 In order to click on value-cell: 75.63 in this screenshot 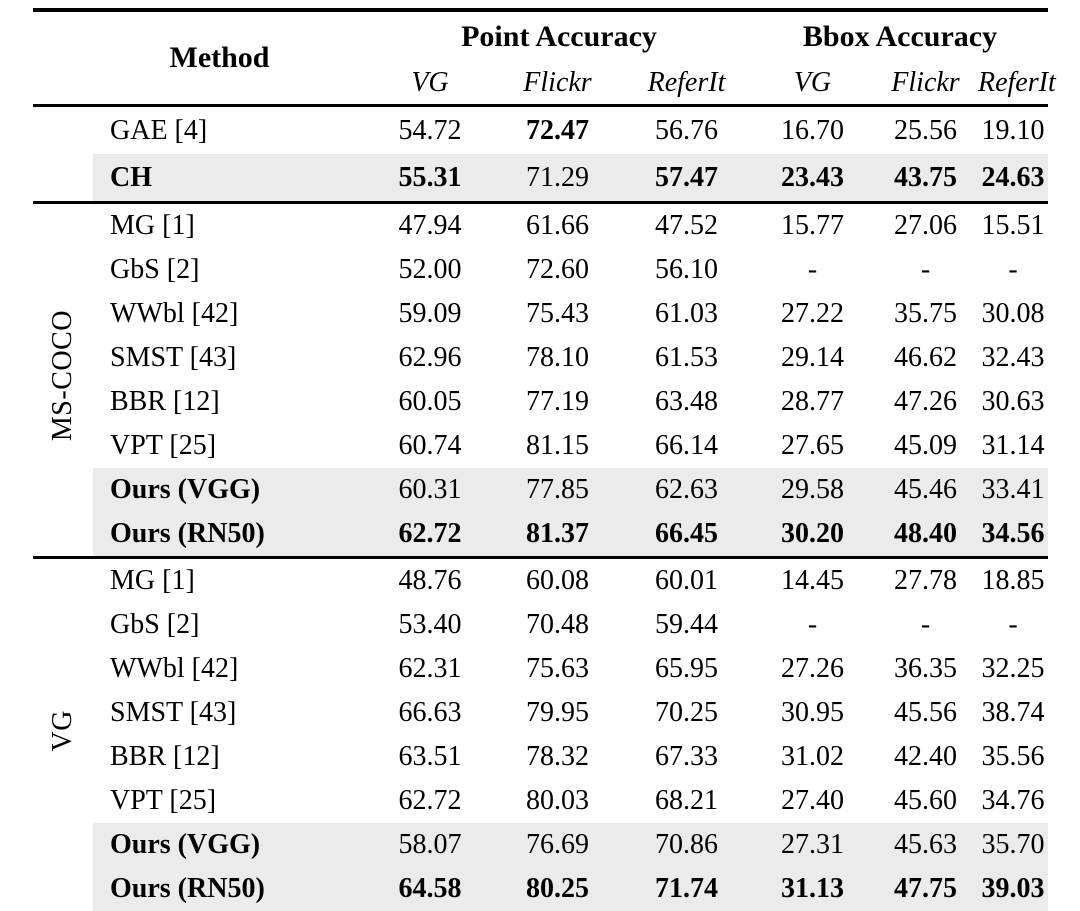, I will do `click(557, 668)`.